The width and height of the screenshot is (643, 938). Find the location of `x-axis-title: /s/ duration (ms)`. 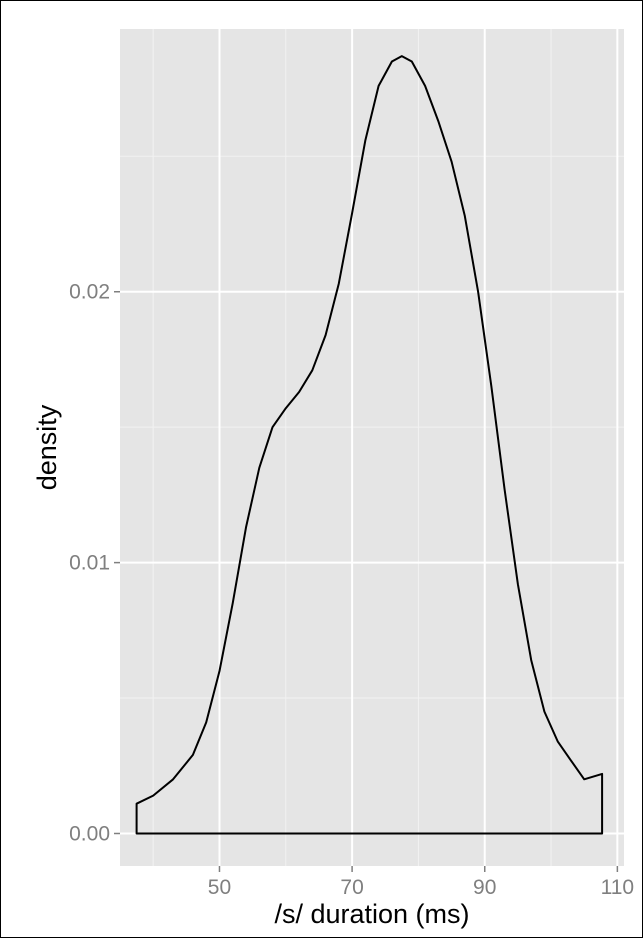

x-axis-title: /s/ duration (ms) is located at coordinates (371, 914).